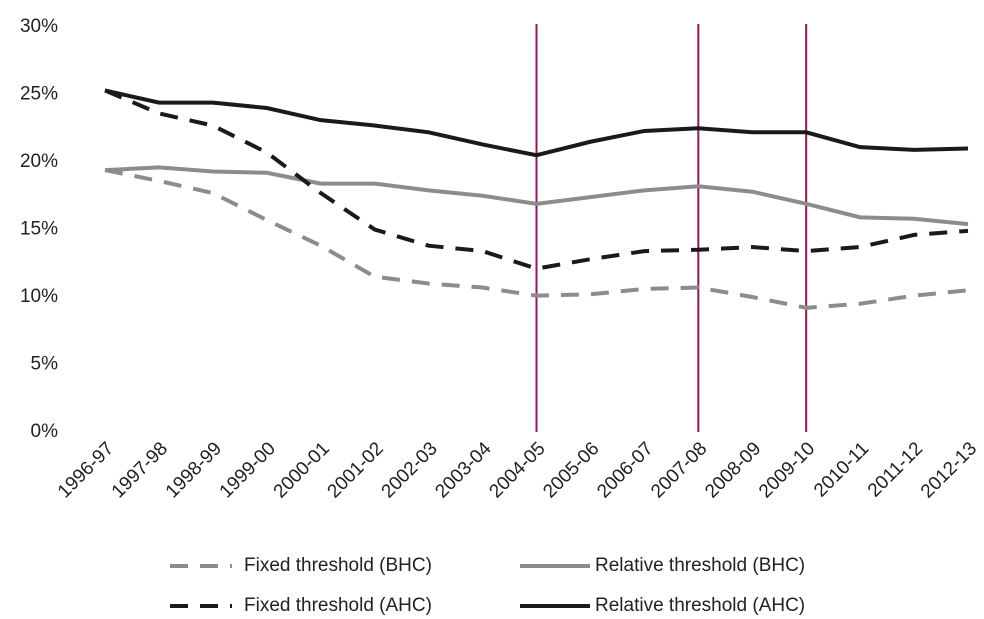 This screenshot has height=619, width=984. Describe the element at coordinates (248, 470) in the screenshot. I see `x-tick-label: 1999-00` at that location.